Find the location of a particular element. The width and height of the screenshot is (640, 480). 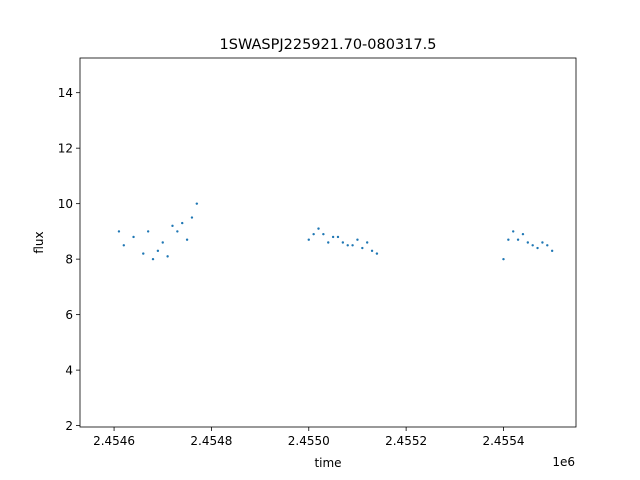

y-tick-label: 4 is located at coordinates (69, 370).